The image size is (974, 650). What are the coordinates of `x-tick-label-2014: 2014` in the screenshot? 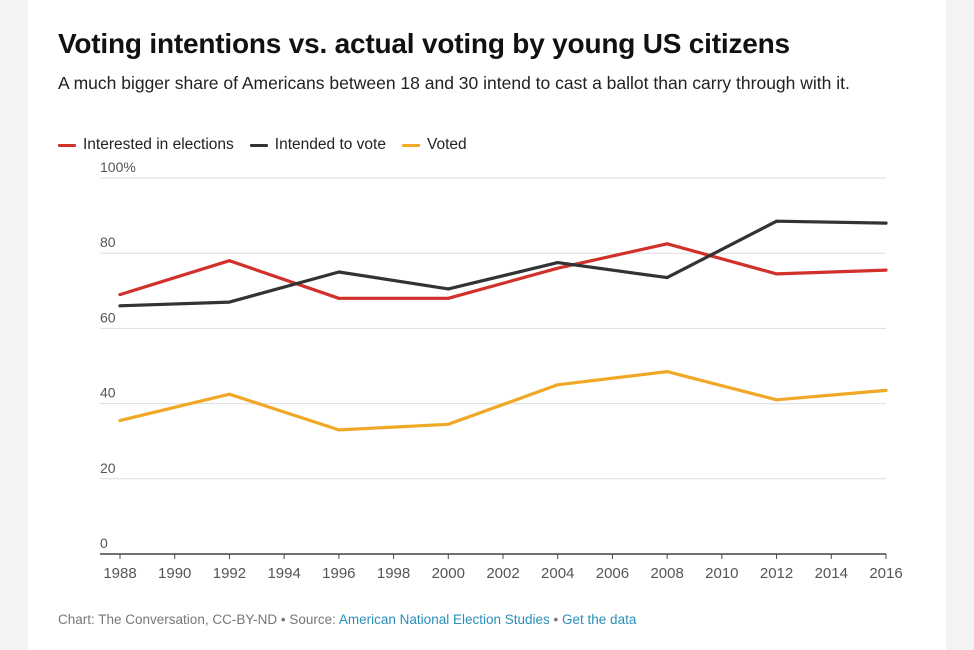 It's located at (831, 573).